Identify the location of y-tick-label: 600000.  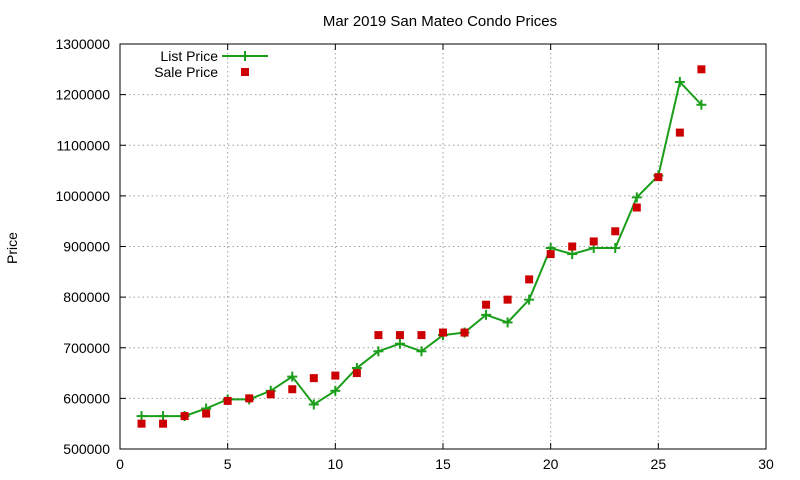
(86, 398).